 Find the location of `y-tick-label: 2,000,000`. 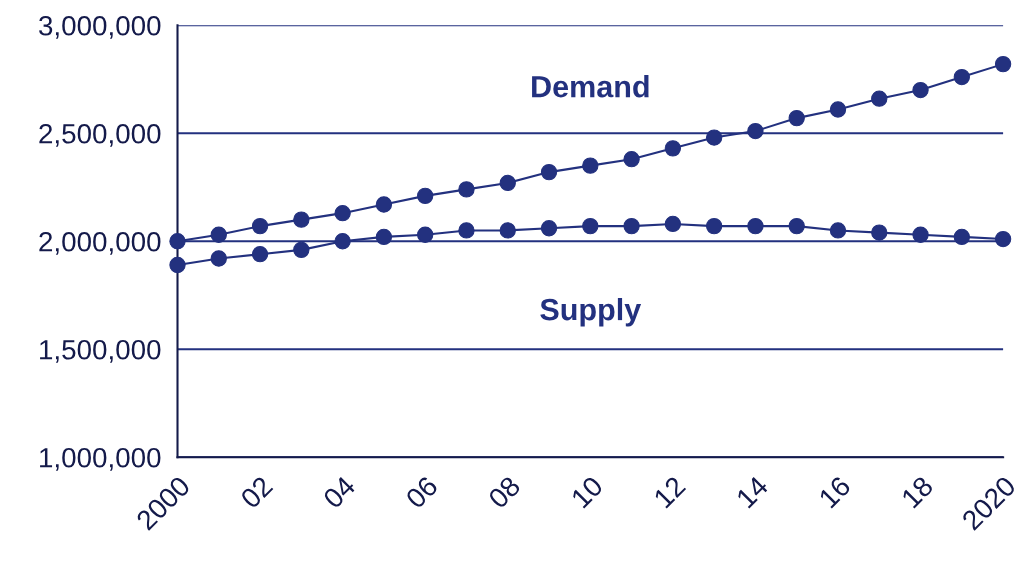

y-tick-label: 2,000,000 is located at coordinates (100, 243).